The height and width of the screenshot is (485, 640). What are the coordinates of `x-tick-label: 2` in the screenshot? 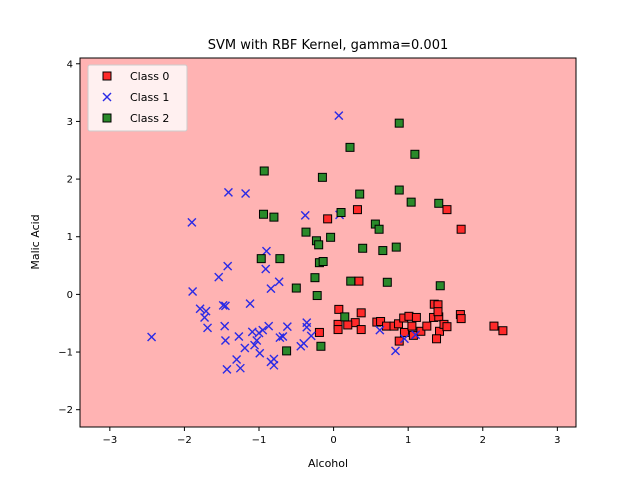 It's located at (483, 440).